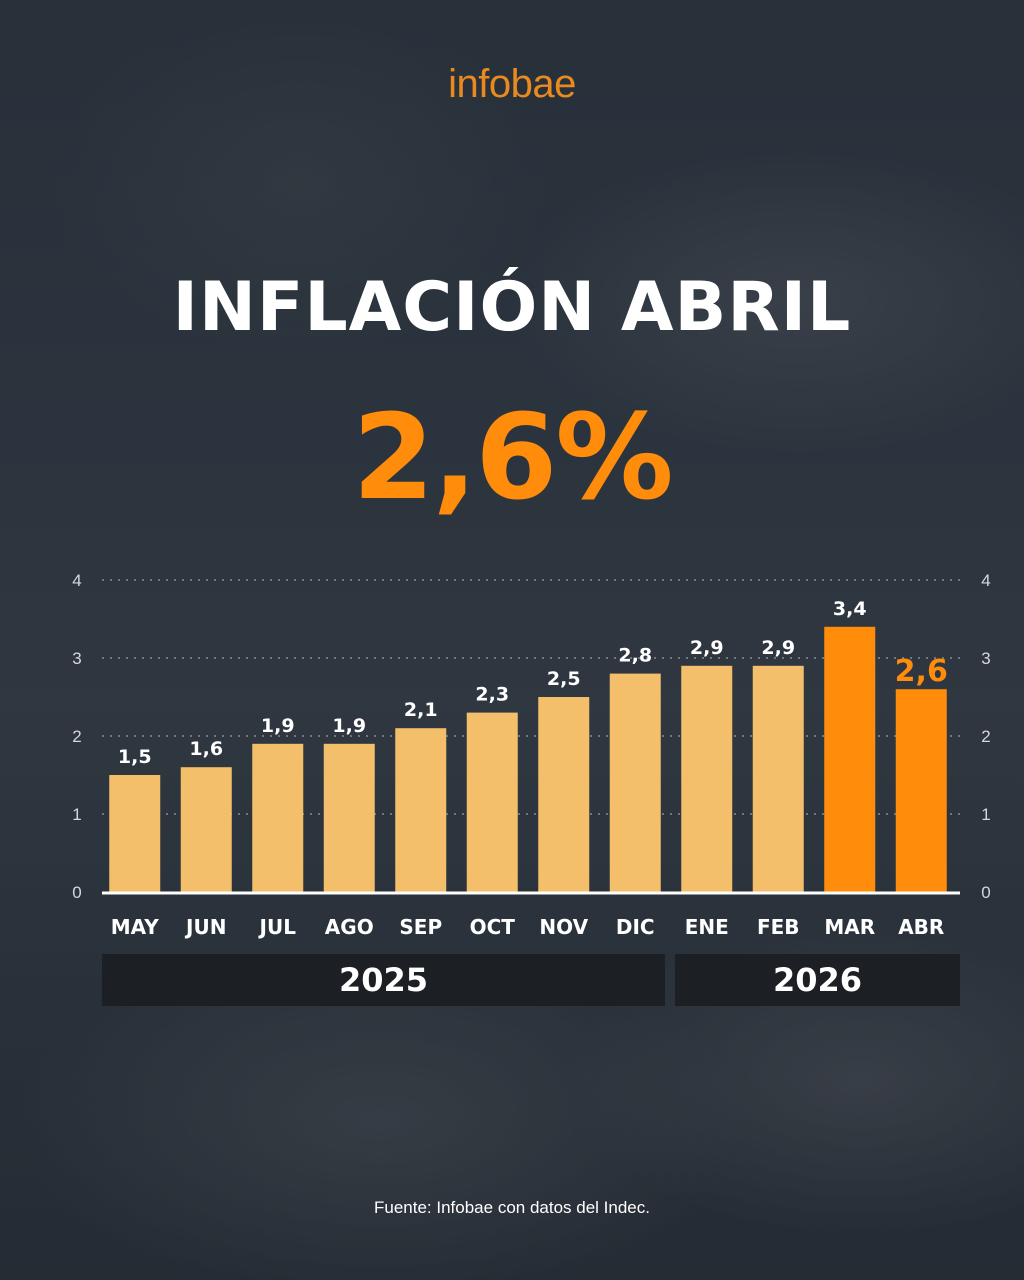 This screenshot has width=1024, height=1280. I want to click on category-label: NOV, so click(563, 927).